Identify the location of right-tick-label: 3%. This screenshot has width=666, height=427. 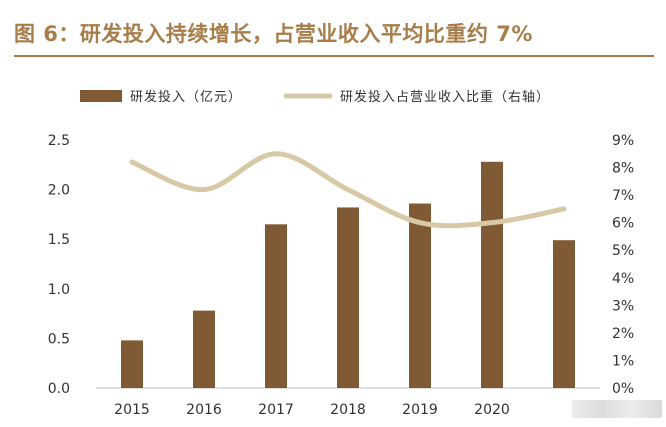
(623, 306).